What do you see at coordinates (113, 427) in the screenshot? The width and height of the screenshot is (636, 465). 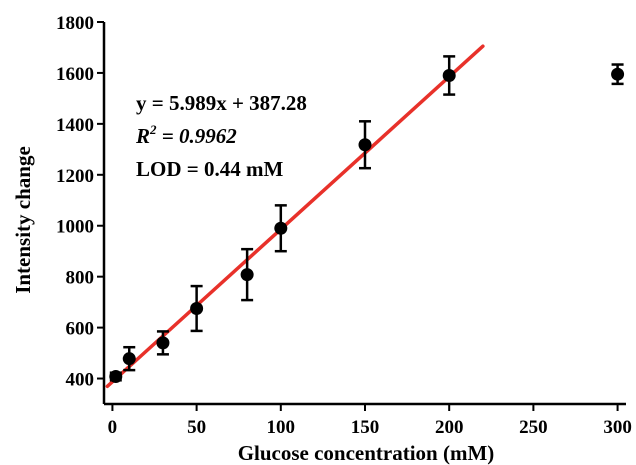 I see `x-tick-label: 0` at bounding box center [113, 427].